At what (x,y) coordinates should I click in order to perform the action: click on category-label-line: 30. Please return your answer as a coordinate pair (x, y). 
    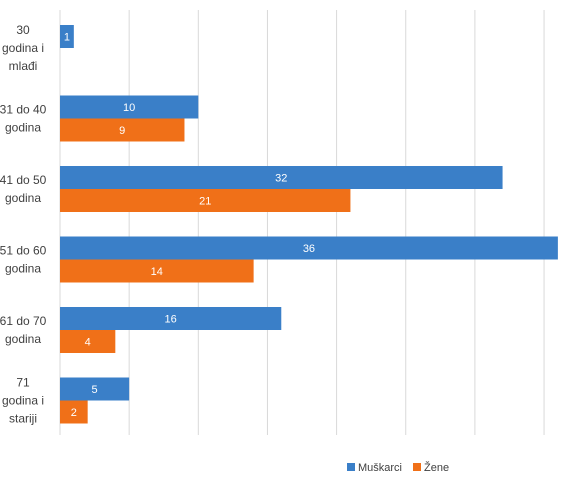
    Looking at the image, I should click on (23, 30).